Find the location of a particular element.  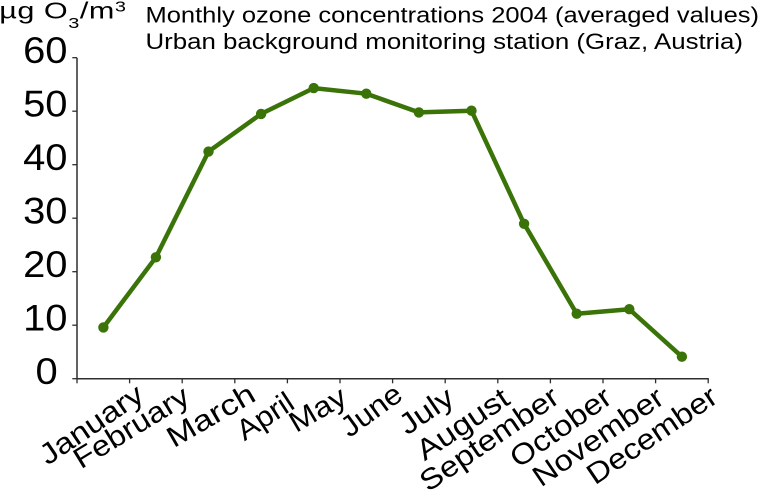

svg-text: 60 is located at coordinates (45, 50).